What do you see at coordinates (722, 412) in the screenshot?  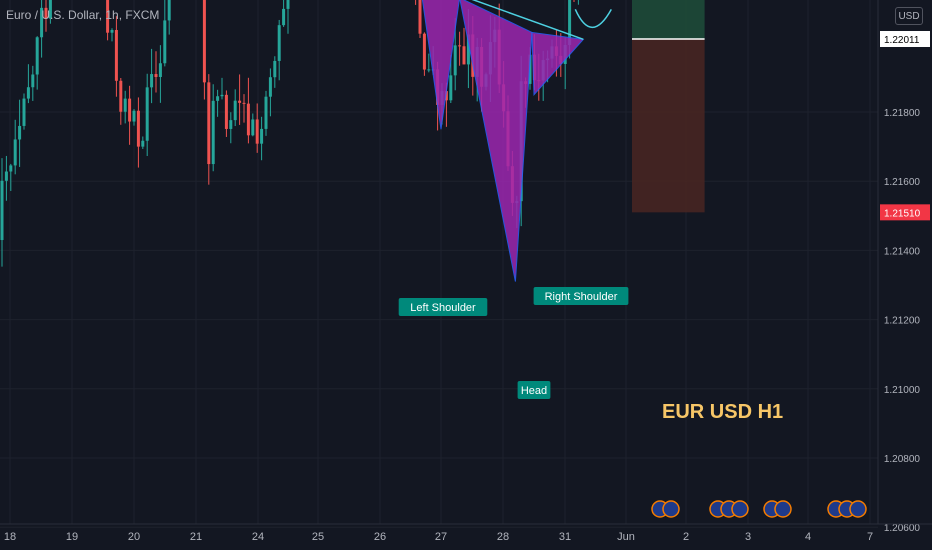 I see `chart-caption: EUR USD H1` at bounding box center [722, 412].